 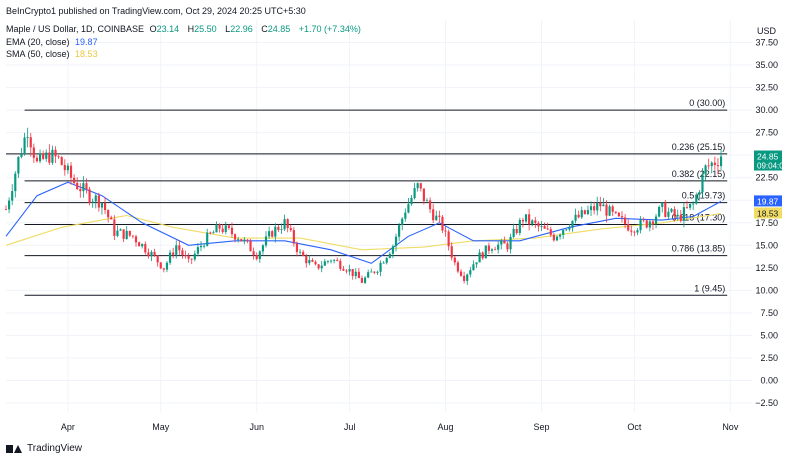 What do you see at coordinates (768, 213) in the screenshot?
I see `price-tag-value: 18.53` at bounding box center [768, 213].